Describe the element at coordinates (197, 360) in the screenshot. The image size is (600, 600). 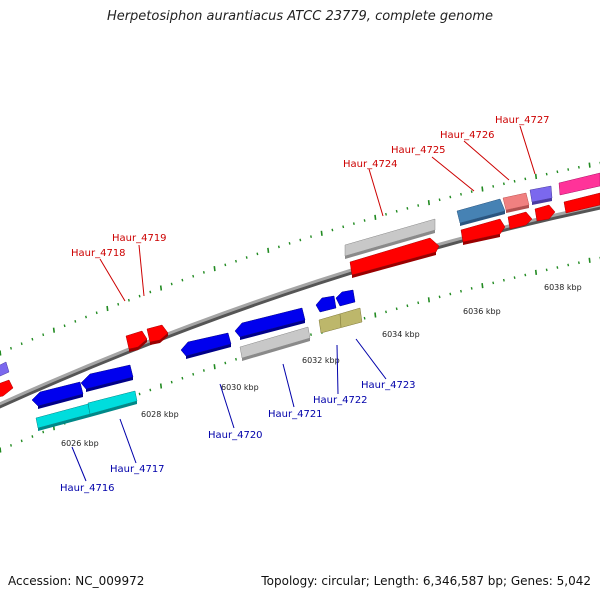
I see `reverse-strand-genes` at that location.